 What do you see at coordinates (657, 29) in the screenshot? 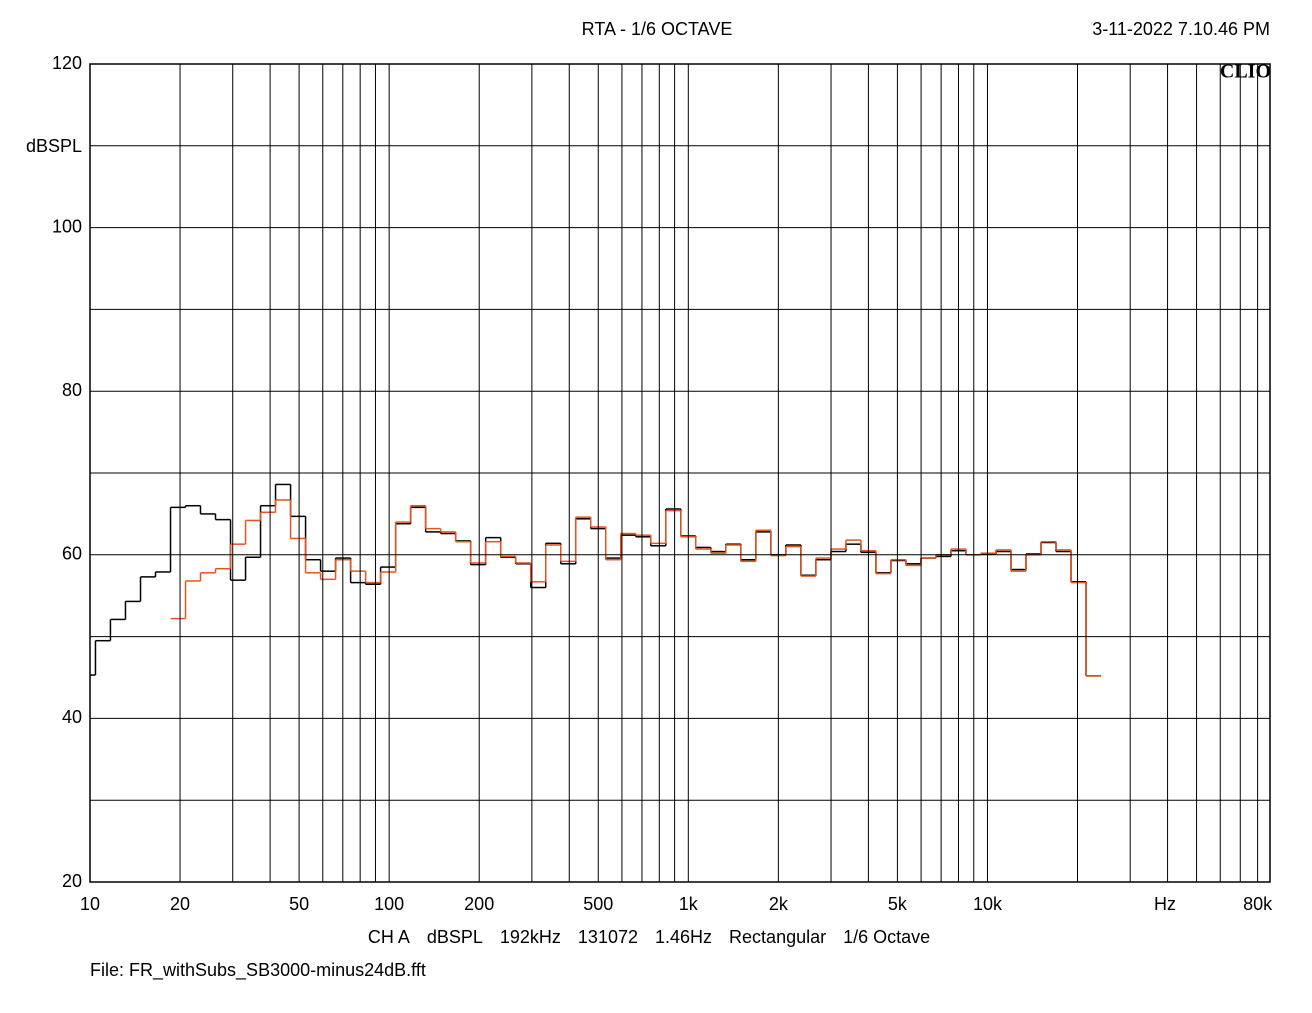
I see `chart-title: RTA - 1/6 OCTAVE` at bounding box center [657, 29].